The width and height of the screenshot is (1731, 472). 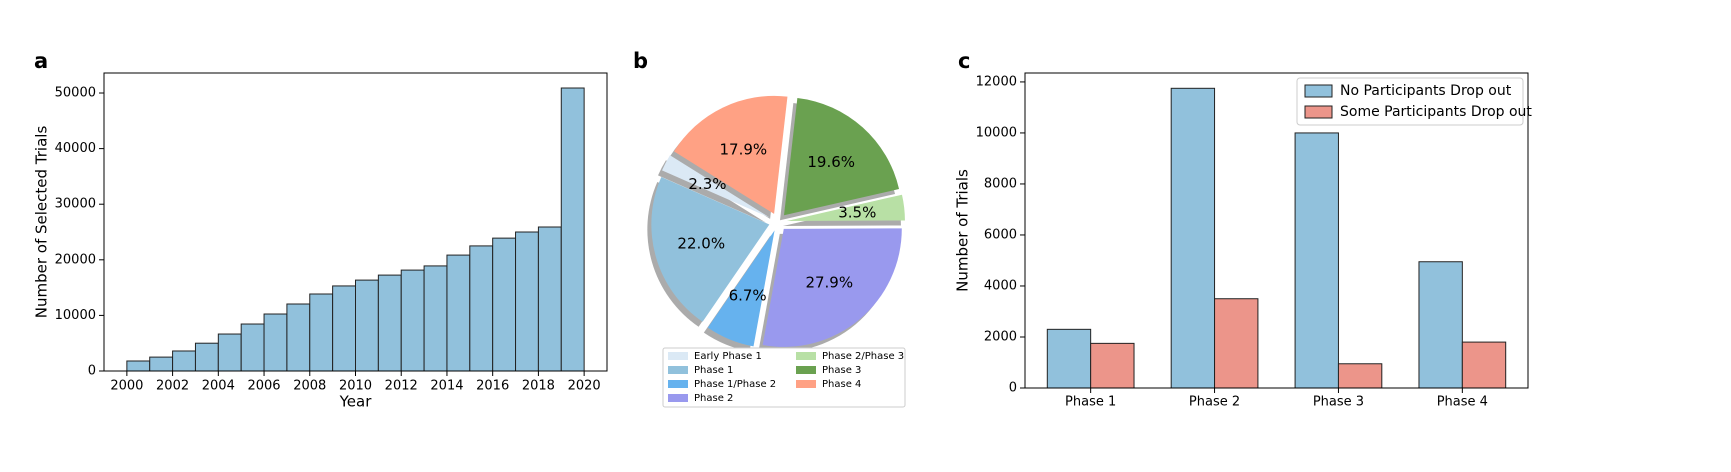 What do you see at coordinates (172, 386) in the screenshot?
I see `x-tick-label: 2002` at bounding box center [172, 386].